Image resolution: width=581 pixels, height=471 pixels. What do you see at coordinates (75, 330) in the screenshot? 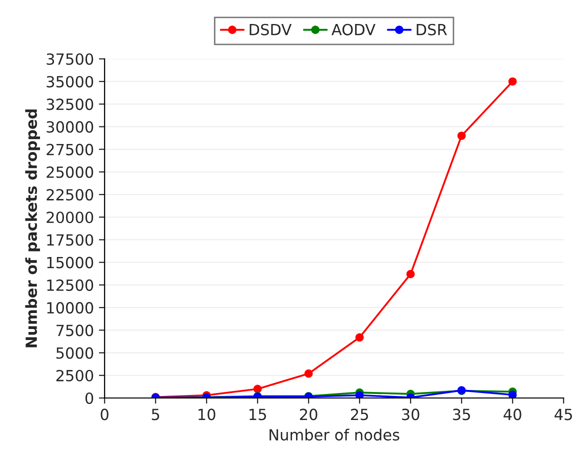
I see `y-tick-label: 7500` at bounding box center [75, 330].